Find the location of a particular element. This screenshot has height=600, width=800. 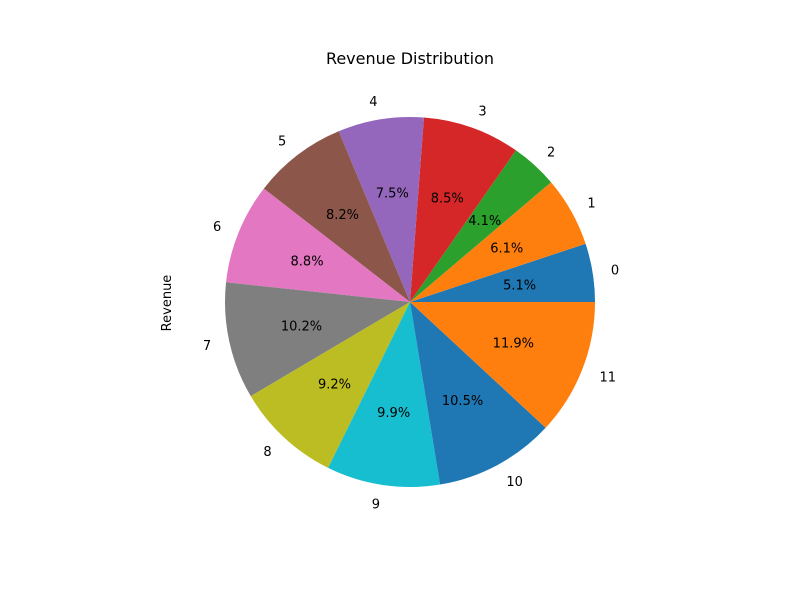

category-label-6: 6 is located at coordinates (217, 227).